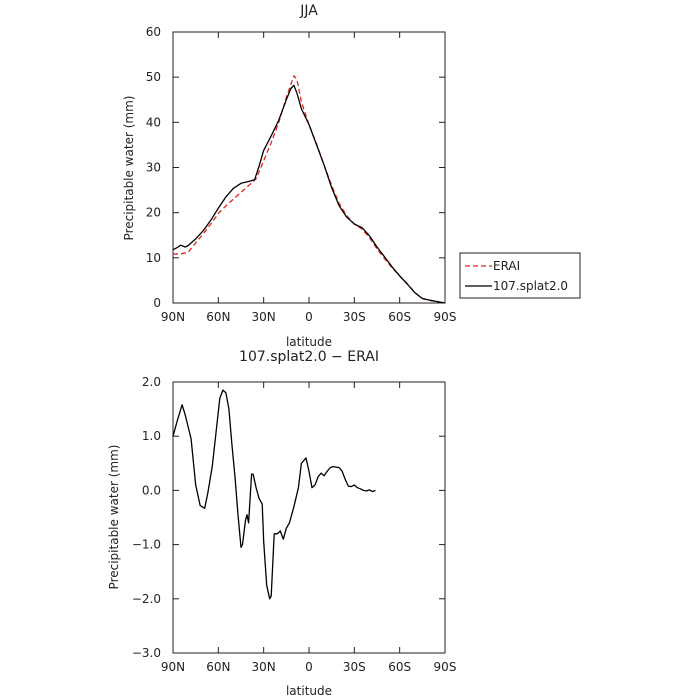 This screenshot has width=700, height=700. What do you see at coordinates (309, 342) in the screenshot?
I see `panel-top-xlabel: latitude` at bounding box center [309, 342].